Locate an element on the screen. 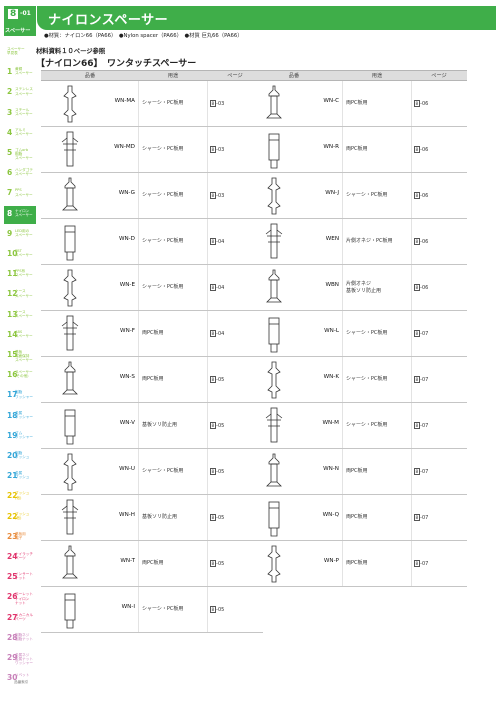 The width and height of the screenshot is (496, 701). sidebar-item-number: 25 is located at coordinates (12, 577).